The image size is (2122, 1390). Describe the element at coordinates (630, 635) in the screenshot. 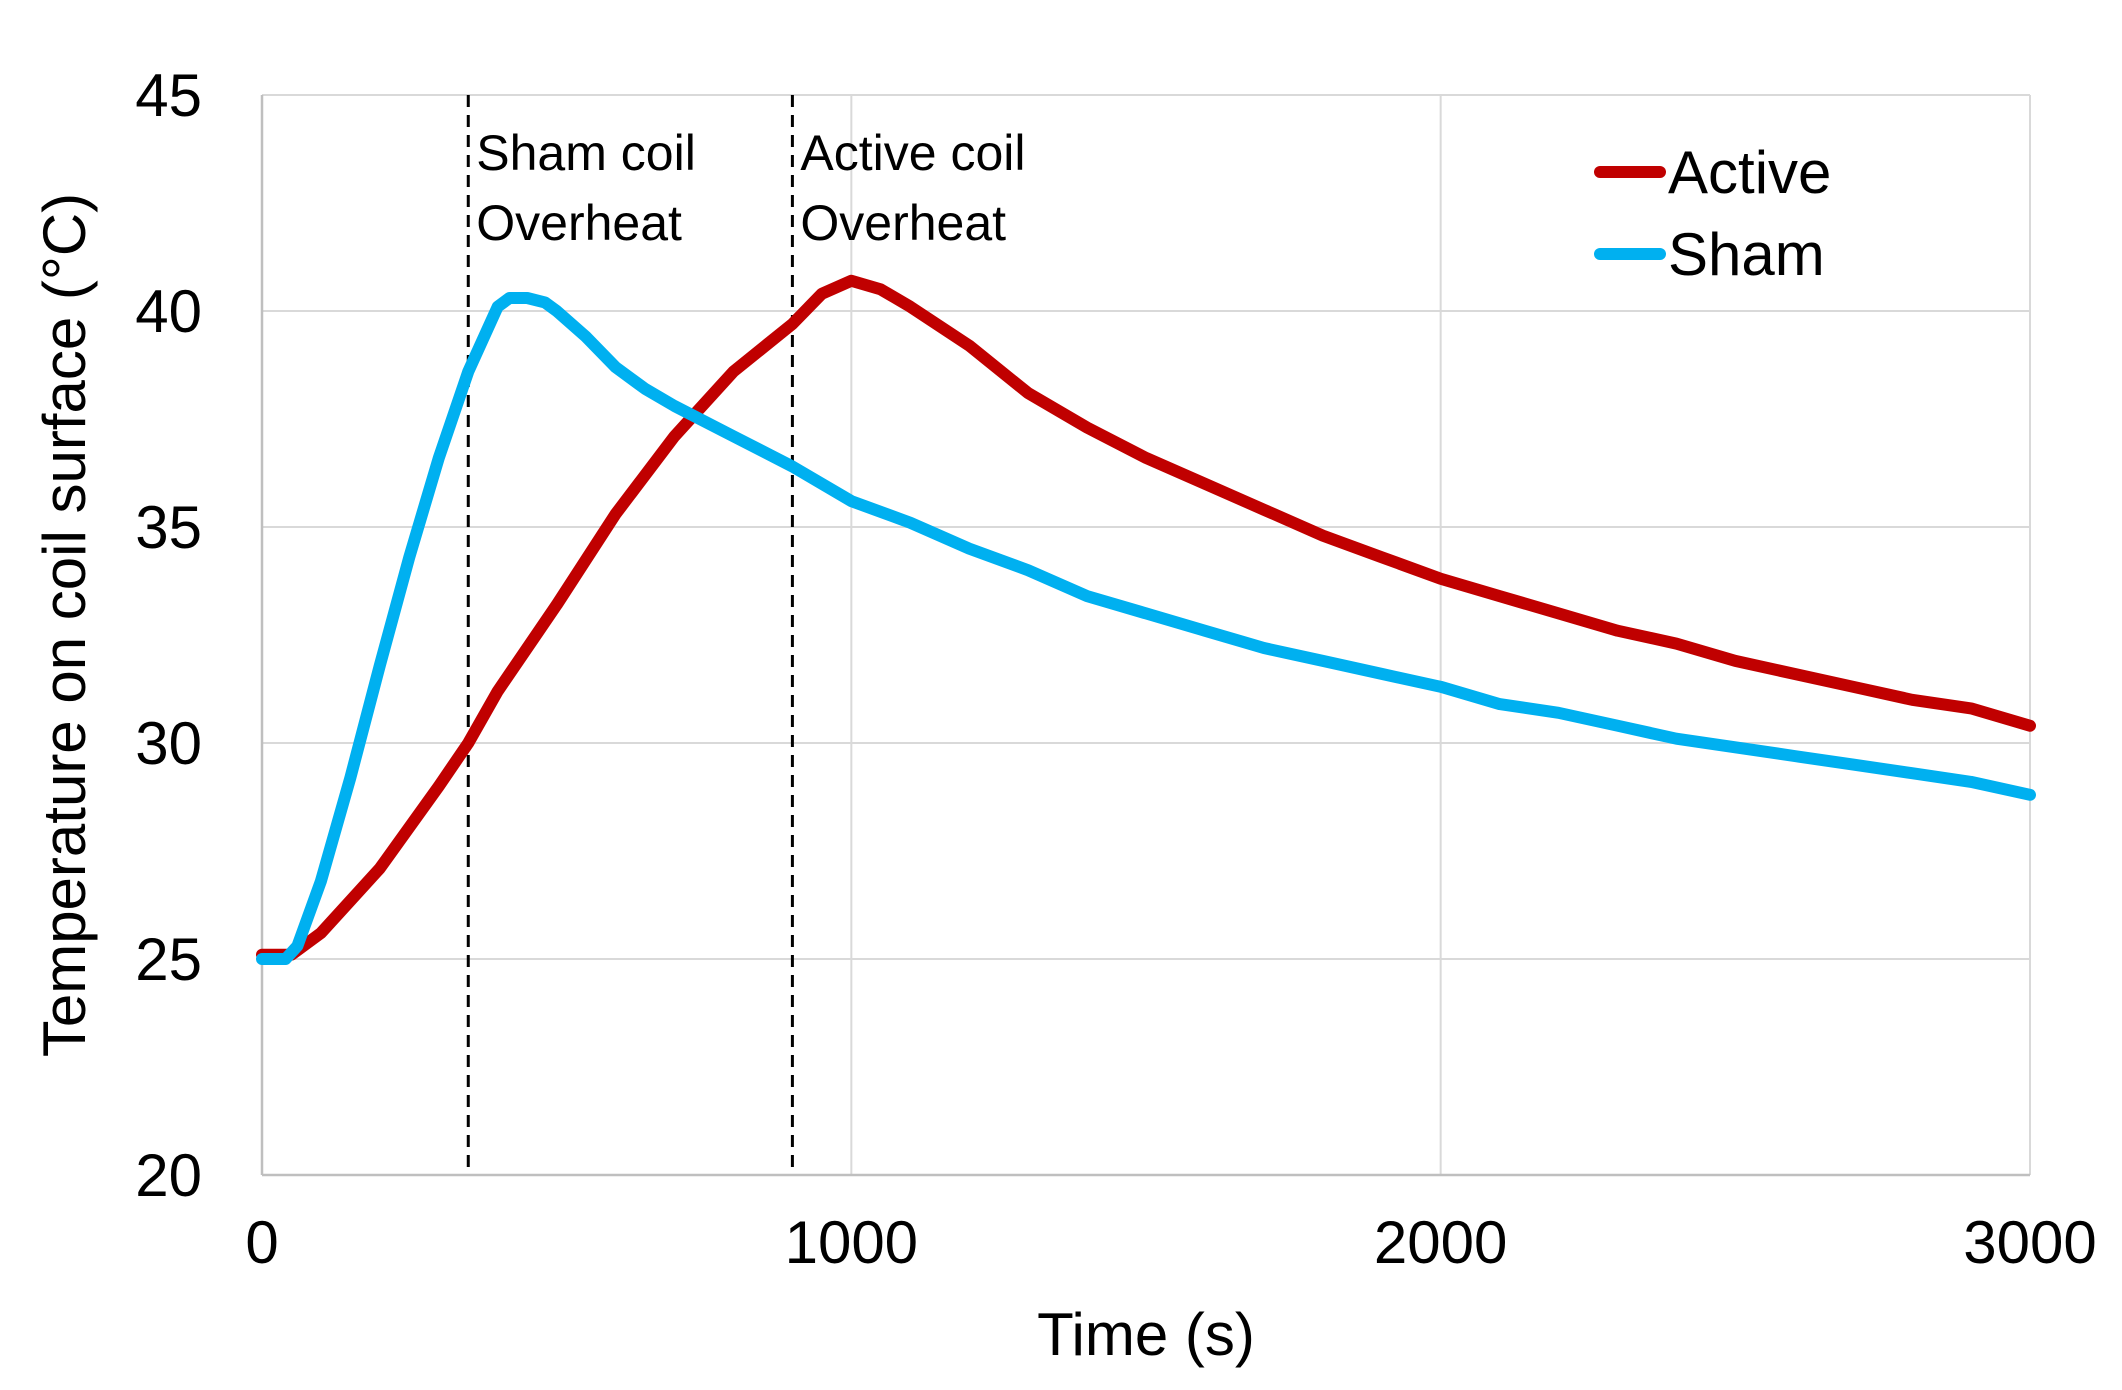

I see `overheat-markers` at that location.